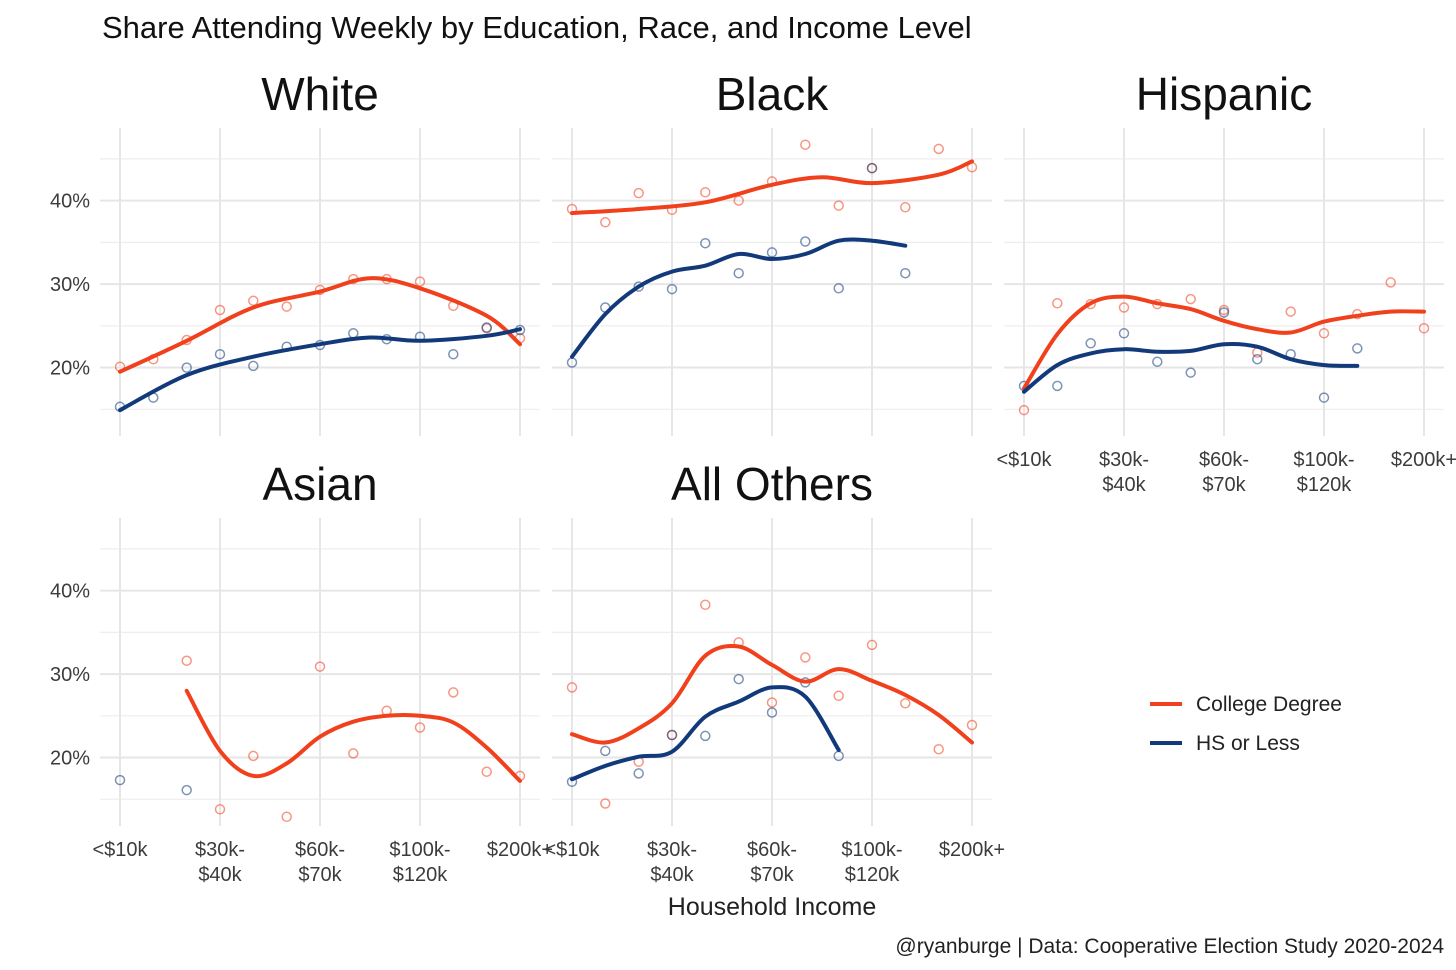 The height and width of the screenshot is (970, 1456). I want to click on facet-title: Hispanic, so click(1224, 94).